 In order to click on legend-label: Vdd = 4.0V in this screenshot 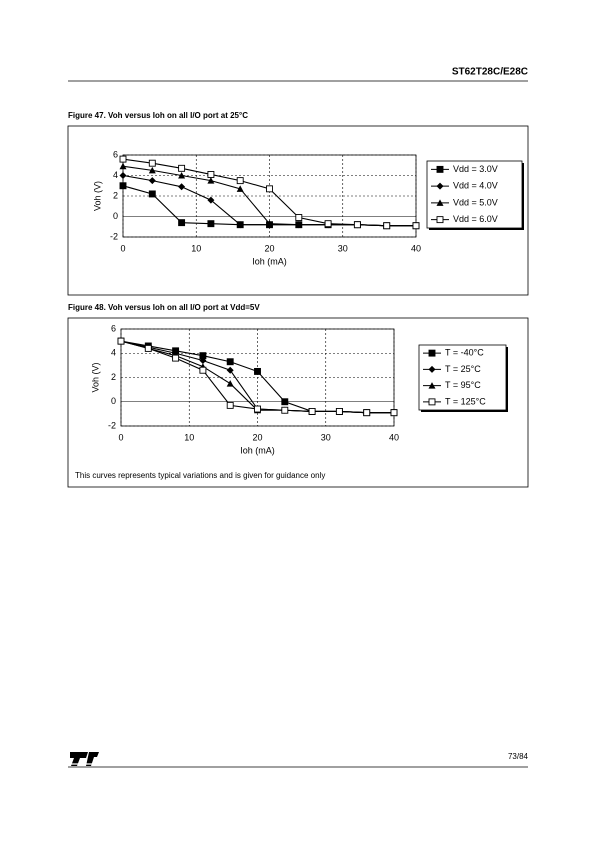, I will do `click(475, 186)`.